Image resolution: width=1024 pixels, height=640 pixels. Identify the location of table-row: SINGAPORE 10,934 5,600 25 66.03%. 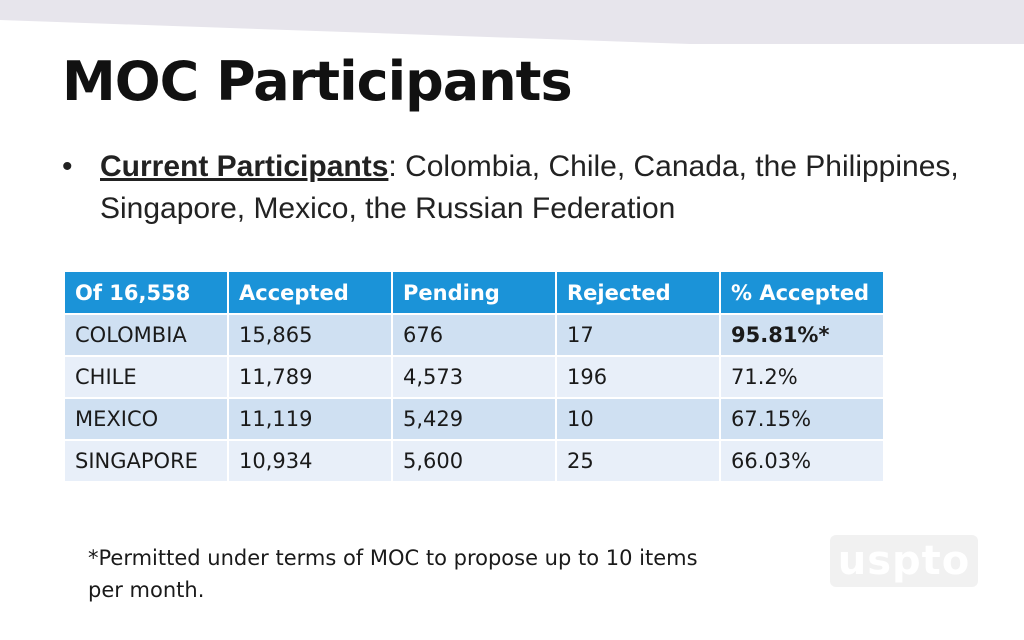
(474, 461).